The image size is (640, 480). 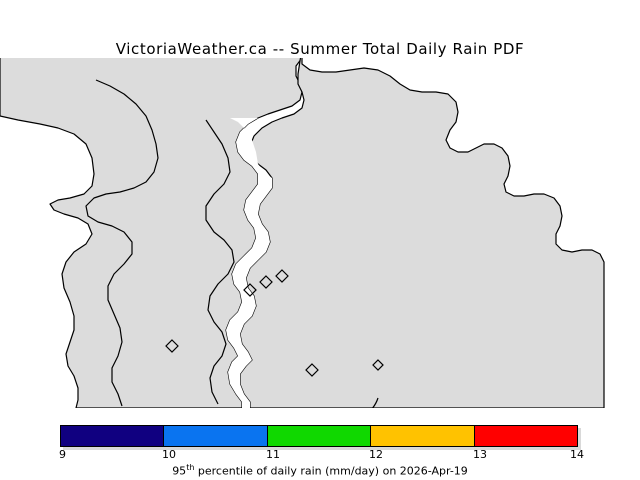 What do you see at coordinates (179, 471) in the screenshot?
I see `caption-prefix: 95` at bounding box center [179, 471].